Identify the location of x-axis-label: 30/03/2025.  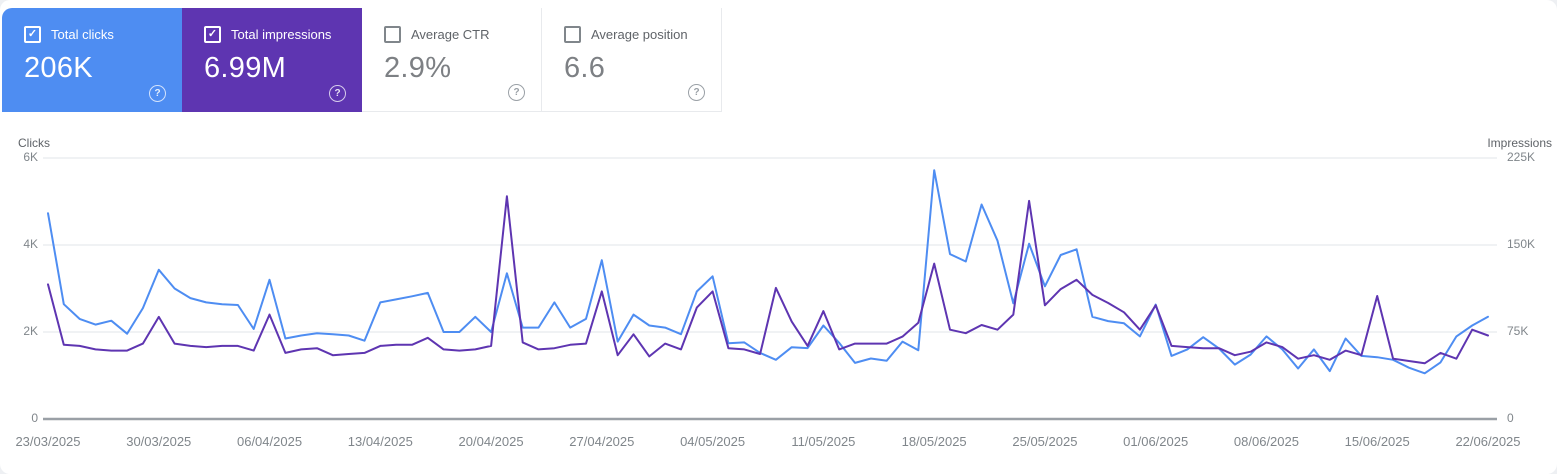
(159, 441).